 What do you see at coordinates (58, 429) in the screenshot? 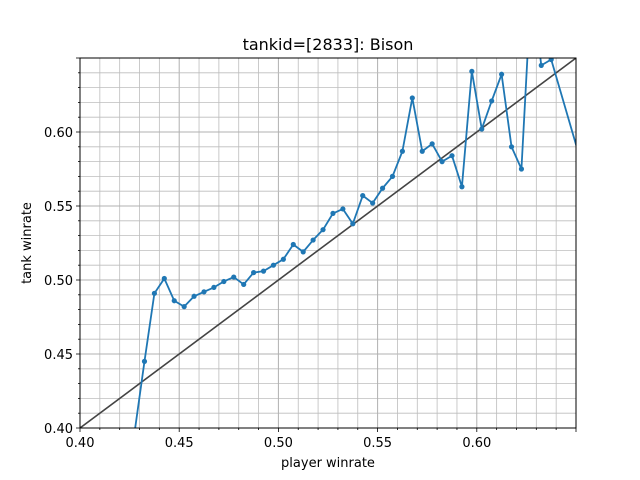
I see `y-tick-label: 0.40` at bounding box center [58, 429].